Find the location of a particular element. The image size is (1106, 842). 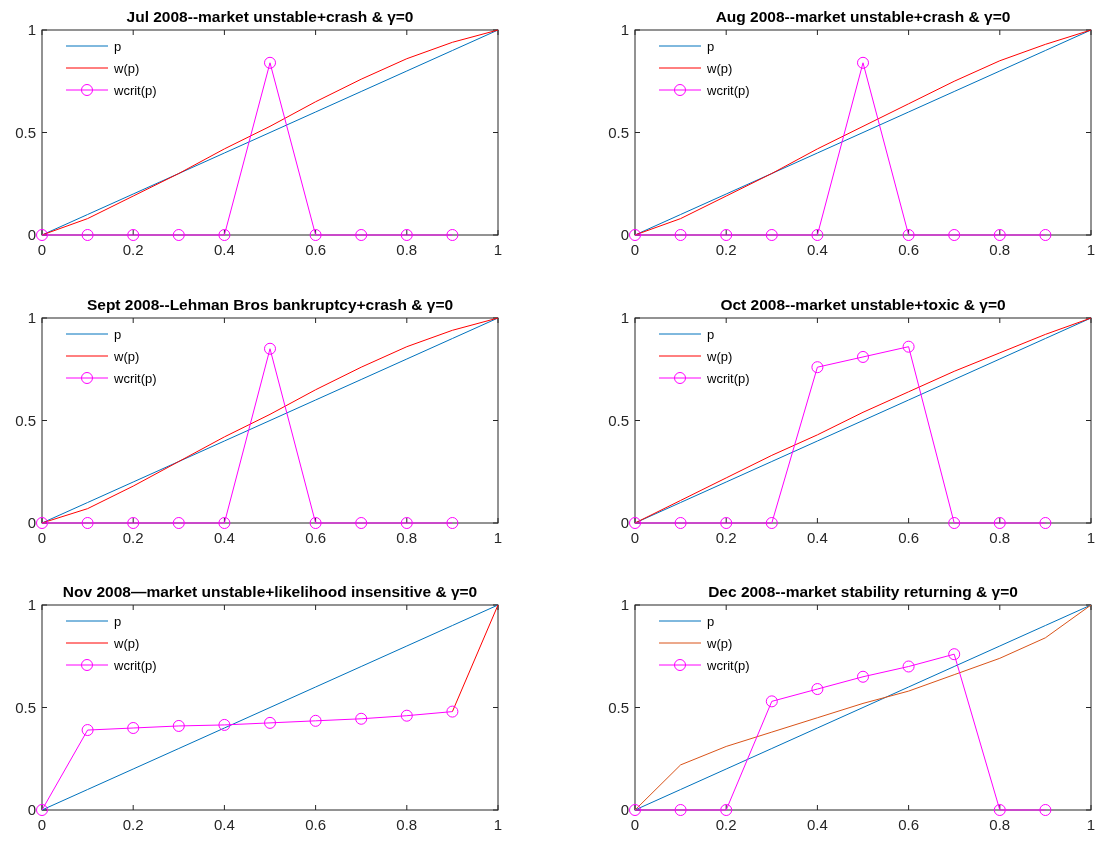

chart-title: Sept 2008--Lehman Bros bankruptcy+crash & γ=0 is located at coordinates (270, 304).